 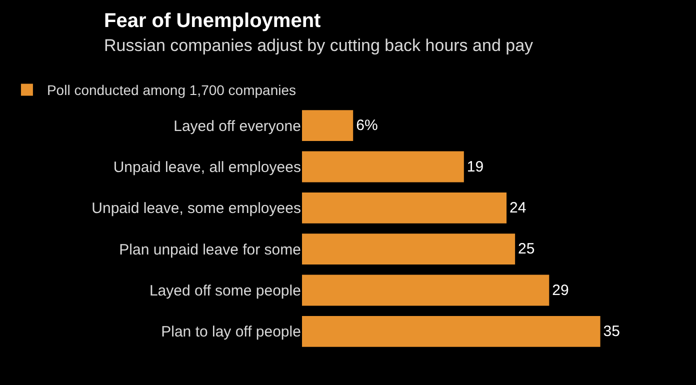 What do you see at coordinates (319, 45) in the screenshot?
I see `chart-subtitle: Russian companies adjust by cutting back hours and pay` at bounding box center [319, 45].